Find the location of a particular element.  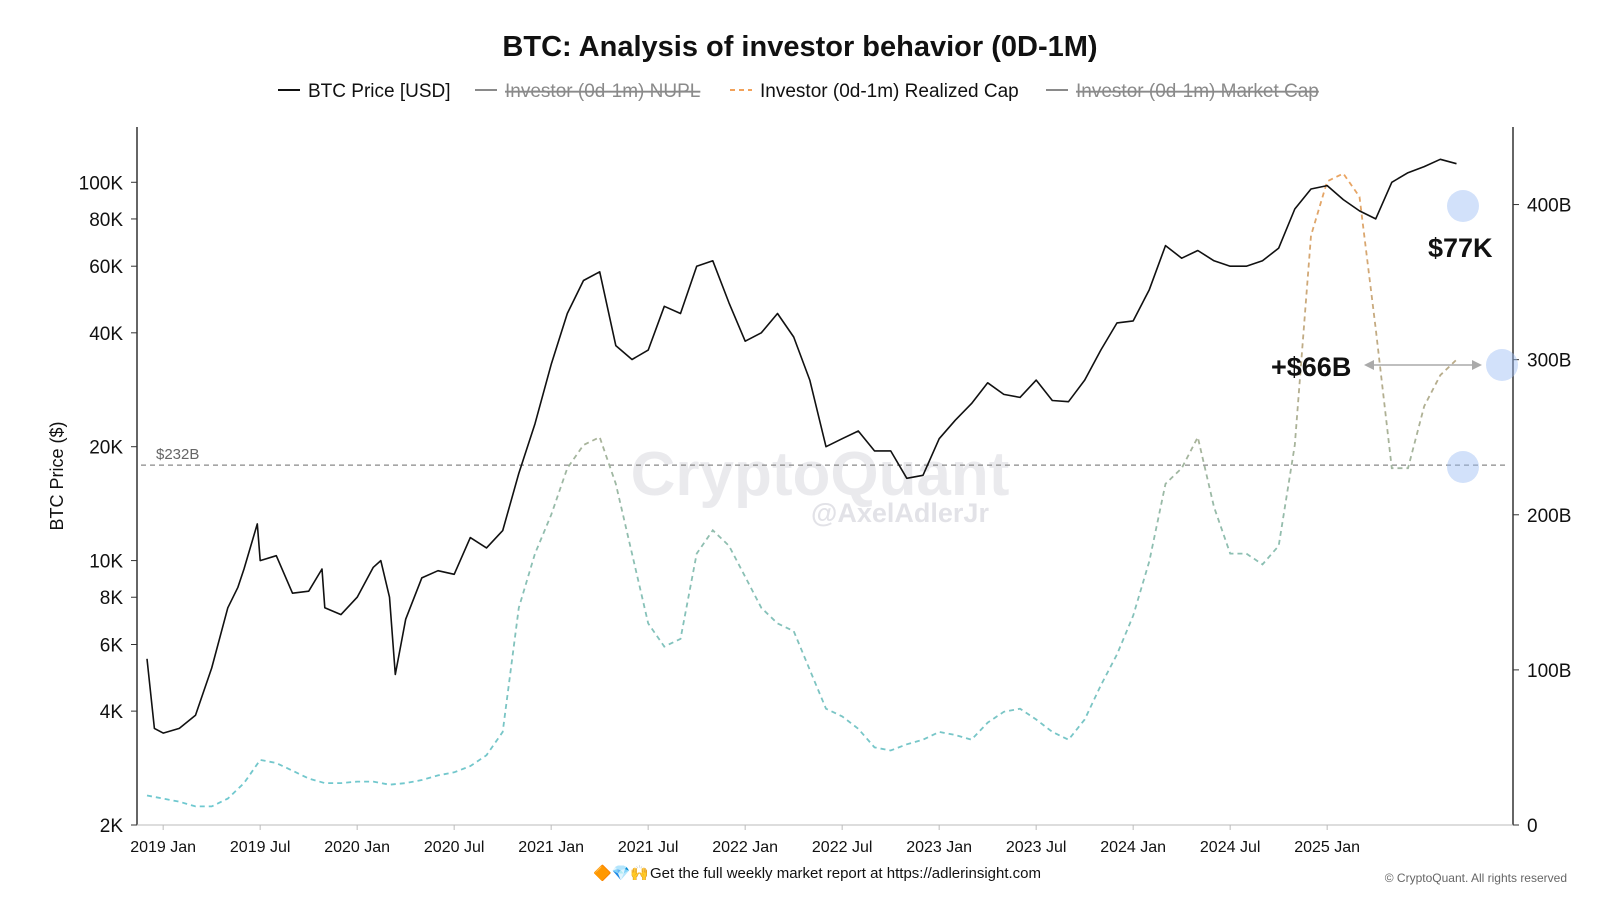

annotation-66b-arrow-right-head is located at coordinates (1477, 365).